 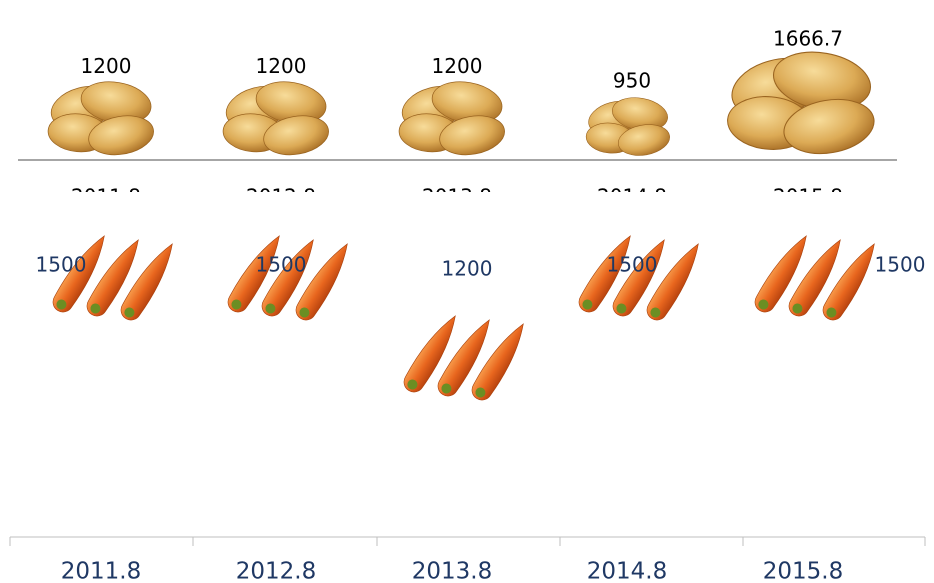 What do you see at coordinates (808, 39) in the screenshot?
I see `data-label: 1666.7` at bounding box center [808, 39].